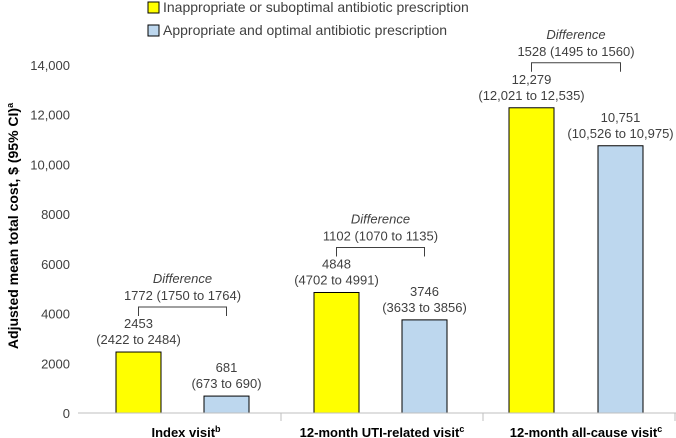 The image size is (676, 438). What do you see at coordinates (531, 95) in the screenshot?
I see `bar-ci-label: (12,021 to 12,535)` at bounding box center [531, 95].